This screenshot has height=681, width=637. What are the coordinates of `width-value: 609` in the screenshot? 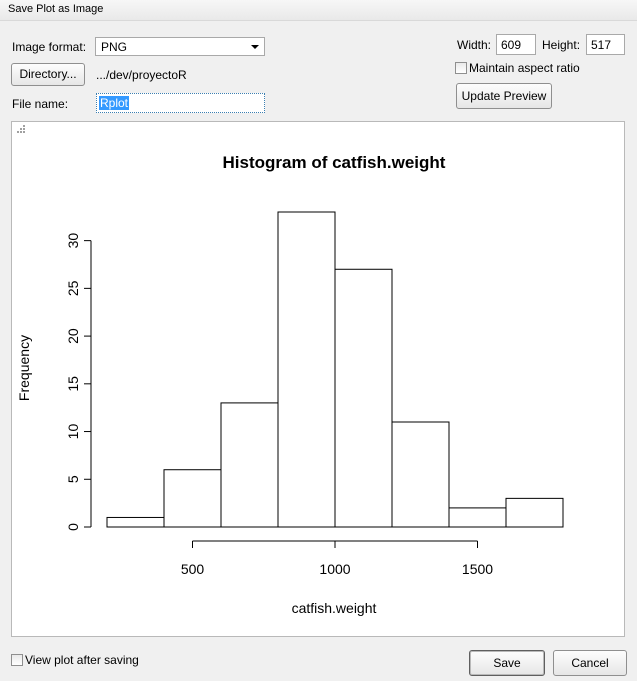 It's located at (511, 45).